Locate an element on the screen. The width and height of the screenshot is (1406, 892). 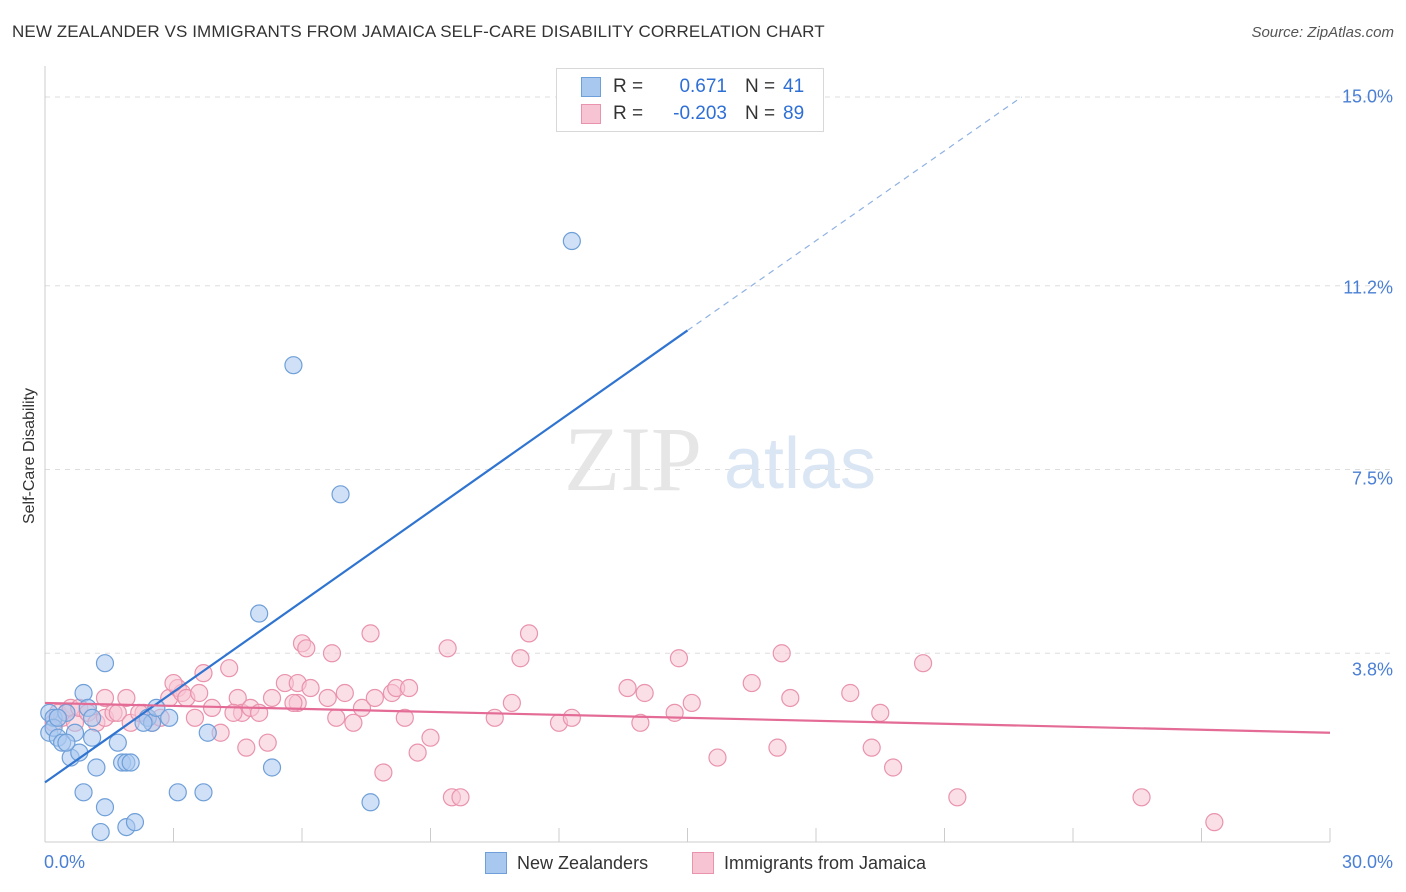
y-tick-15: 15.0% is located at coordinates (1367, 96).